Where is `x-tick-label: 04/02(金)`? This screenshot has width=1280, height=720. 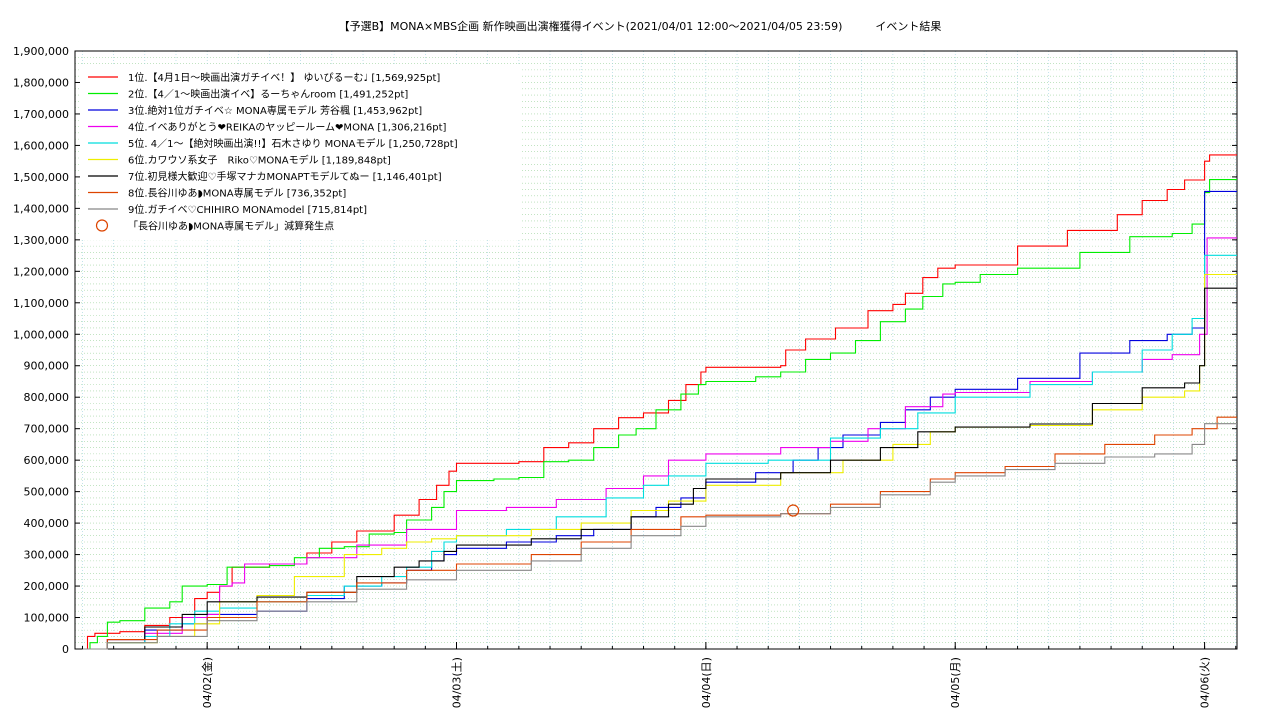
x-tick-label: 04/02(金) is located at coordinates (207, 682).